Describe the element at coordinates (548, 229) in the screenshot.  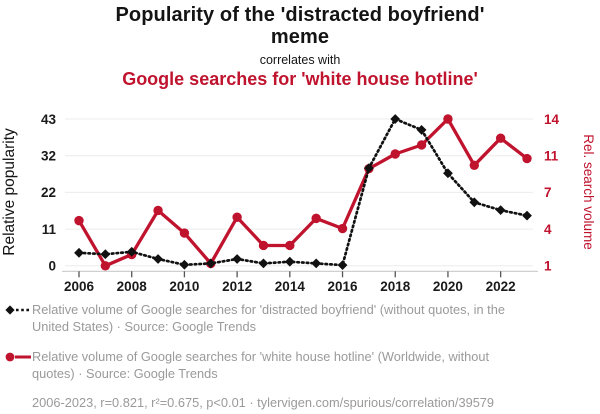
I see `svg-text: 4` at that location.